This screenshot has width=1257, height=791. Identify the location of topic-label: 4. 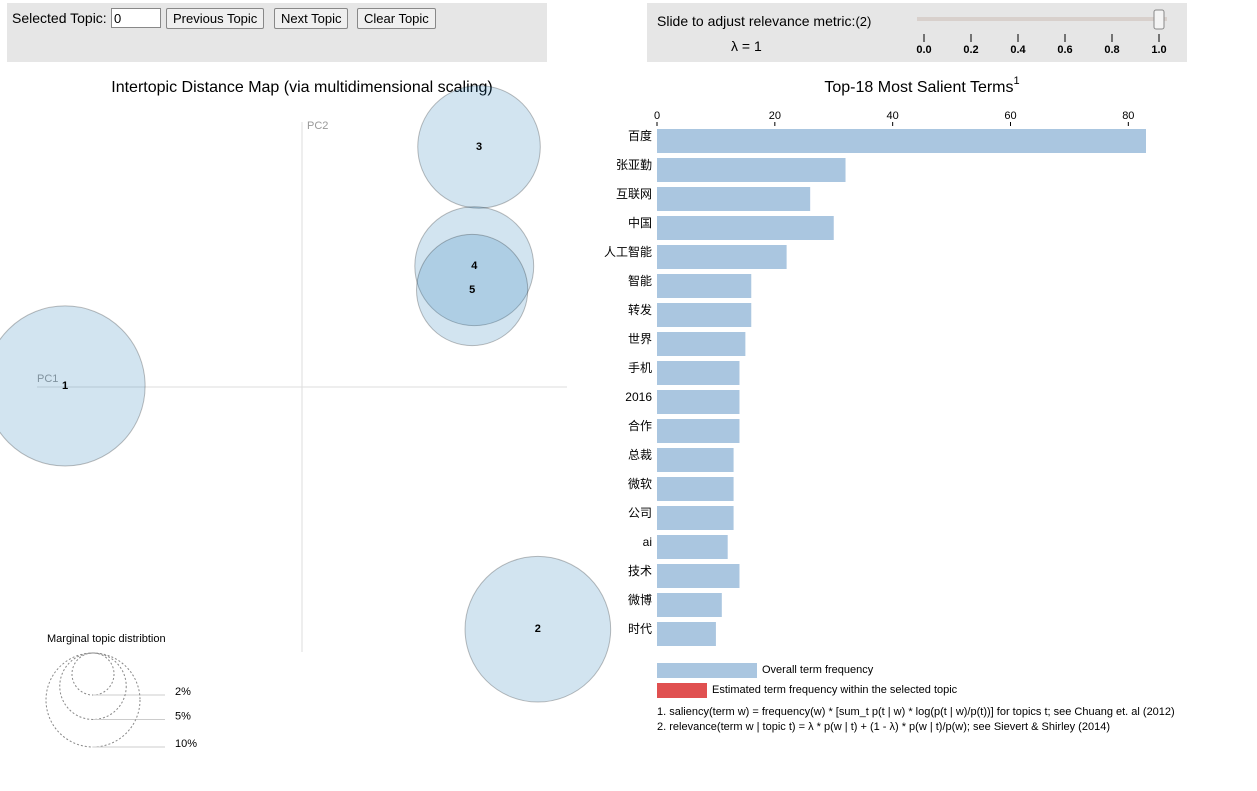
(474, 266).